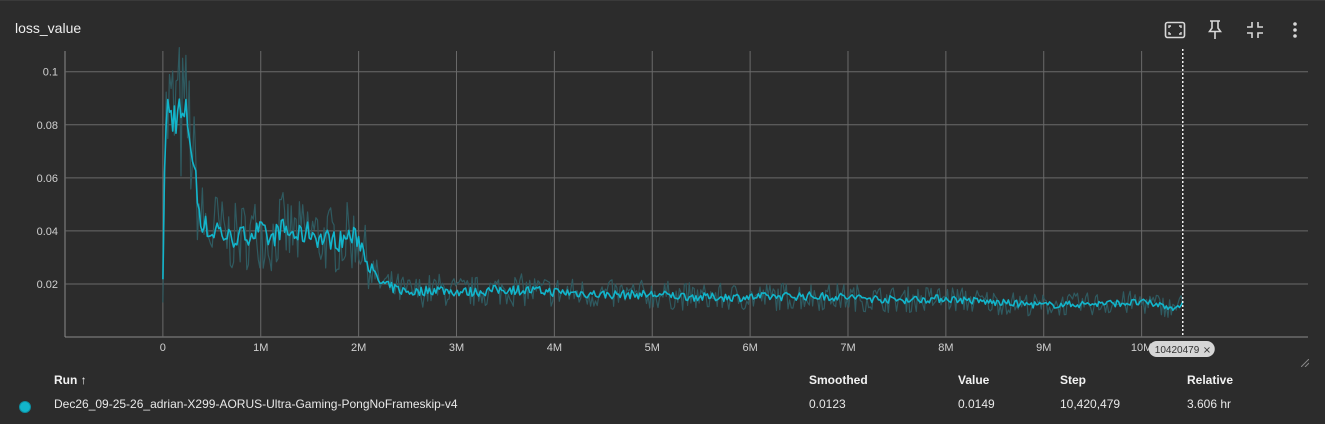 Image resolution: width=1325 pixels, height=424 pixels. What do you see at coordinates (70, 380) in the screenshot?
I see `header-run: Run ↑` at bounding box center [70, 380].